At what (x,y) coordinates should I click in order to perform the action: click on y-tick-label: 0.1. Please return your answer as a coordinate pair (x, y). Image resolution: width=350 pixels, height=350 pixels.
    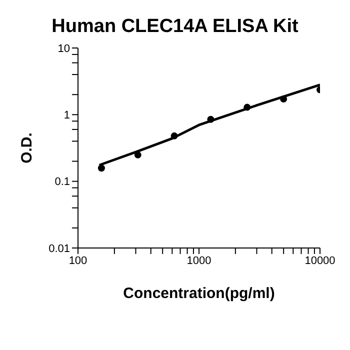
    Looking at the image, I should click on (62, 182).